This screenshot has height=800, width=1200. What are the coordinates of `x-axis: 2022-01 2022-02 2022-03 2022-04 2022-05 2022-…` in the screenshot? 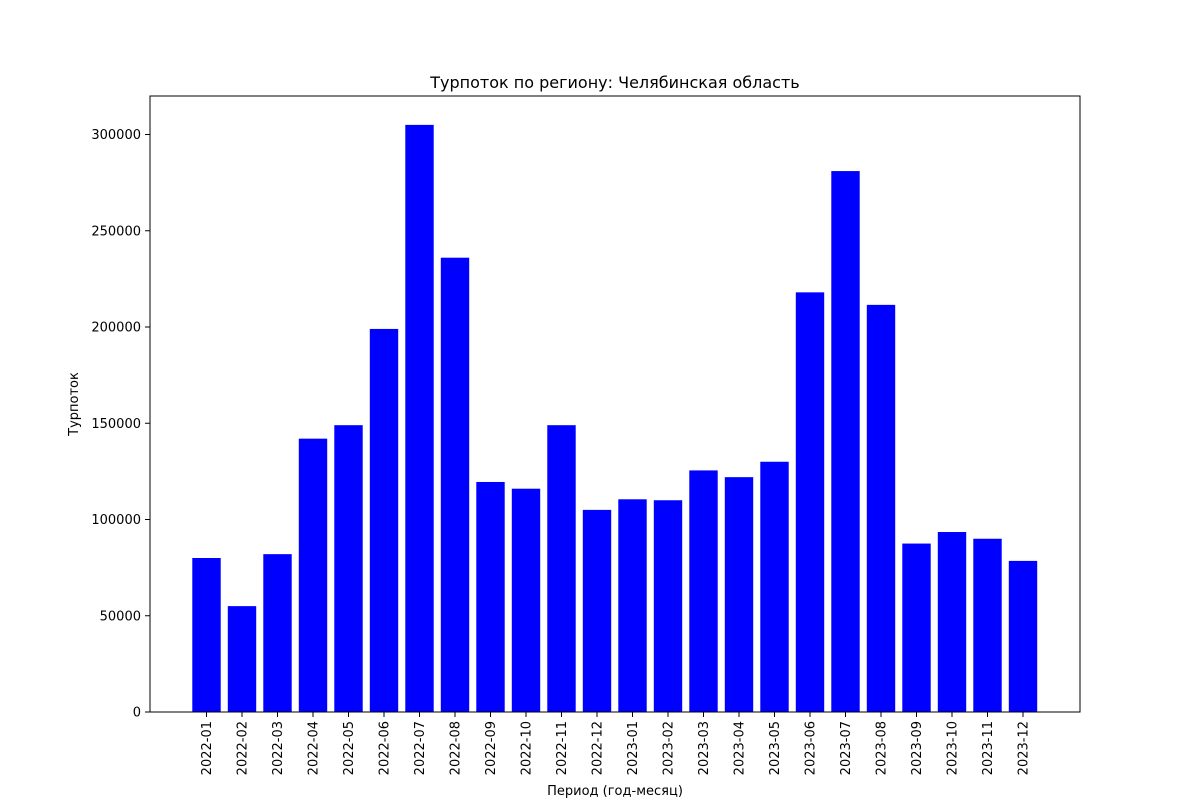 It's located at (616, 743).